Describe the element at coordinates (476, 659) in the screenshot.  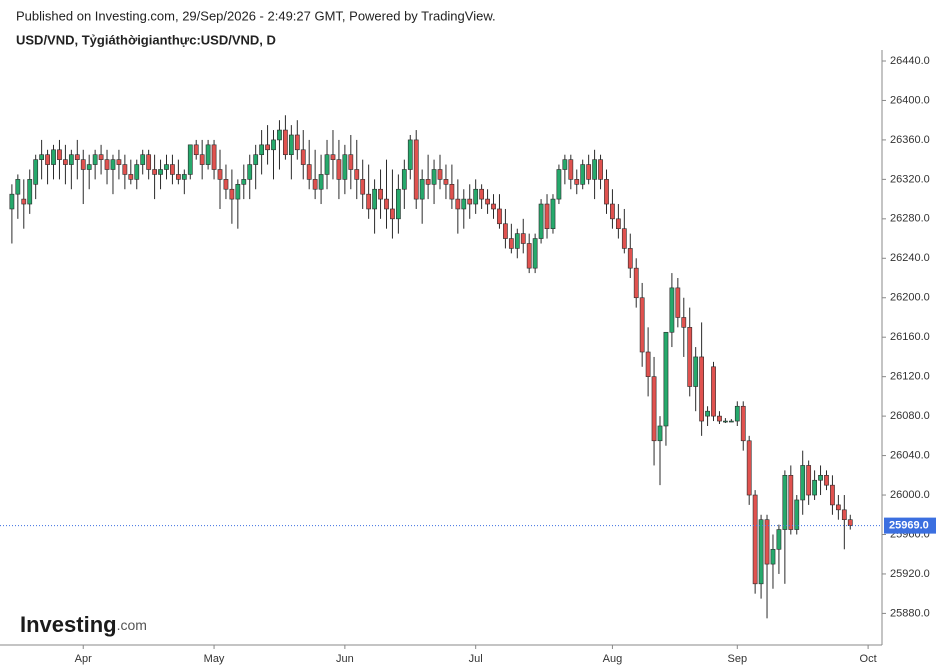
I see `x-tick-label: Jul` at that location.